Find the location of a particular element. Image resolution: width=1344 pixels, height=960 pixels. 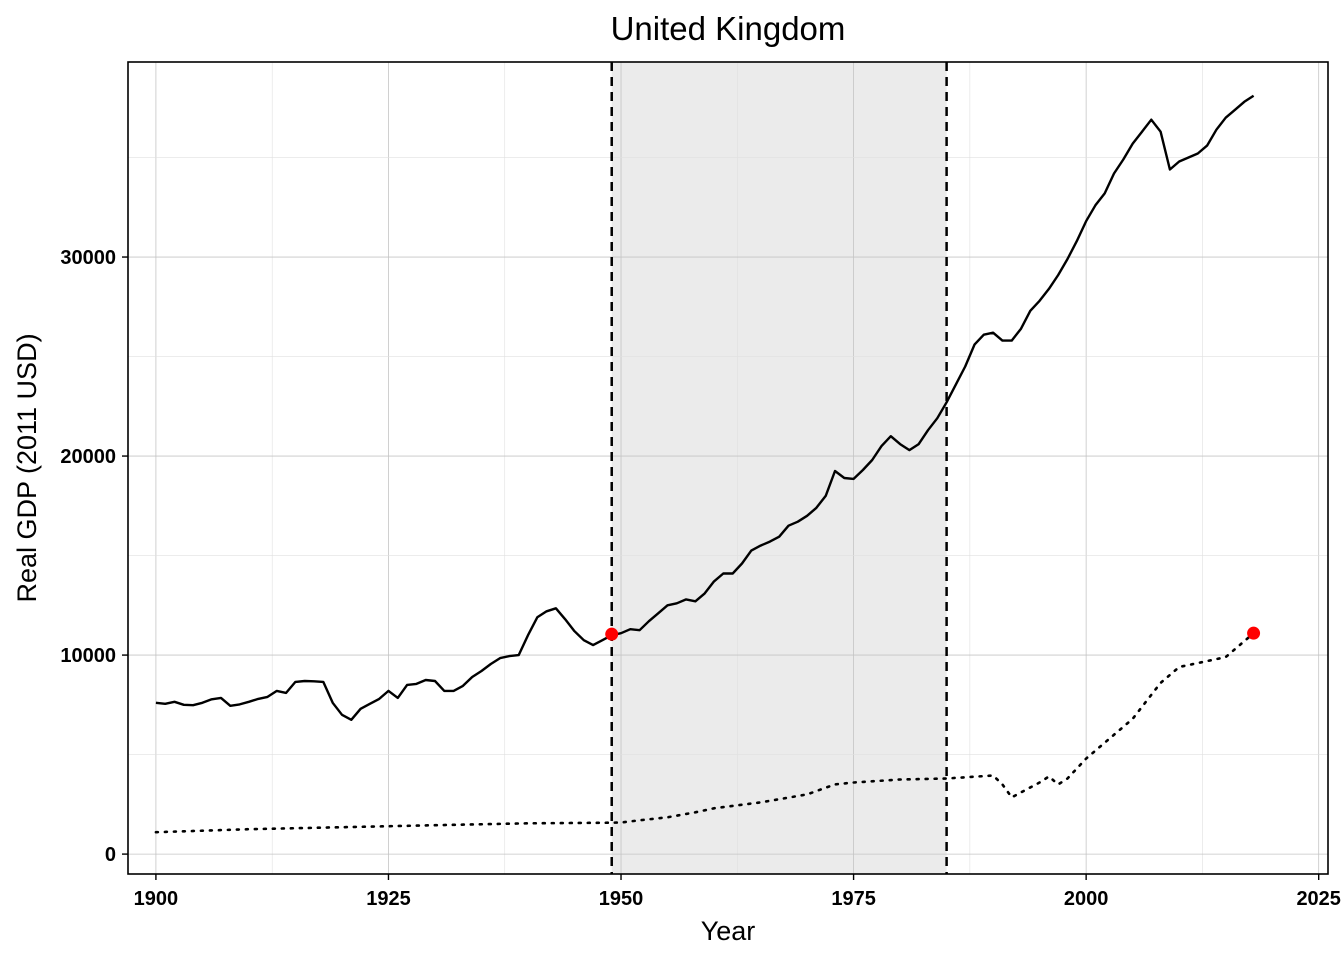

x-tick-label: 2025 is located at coordinates (1318, 899).